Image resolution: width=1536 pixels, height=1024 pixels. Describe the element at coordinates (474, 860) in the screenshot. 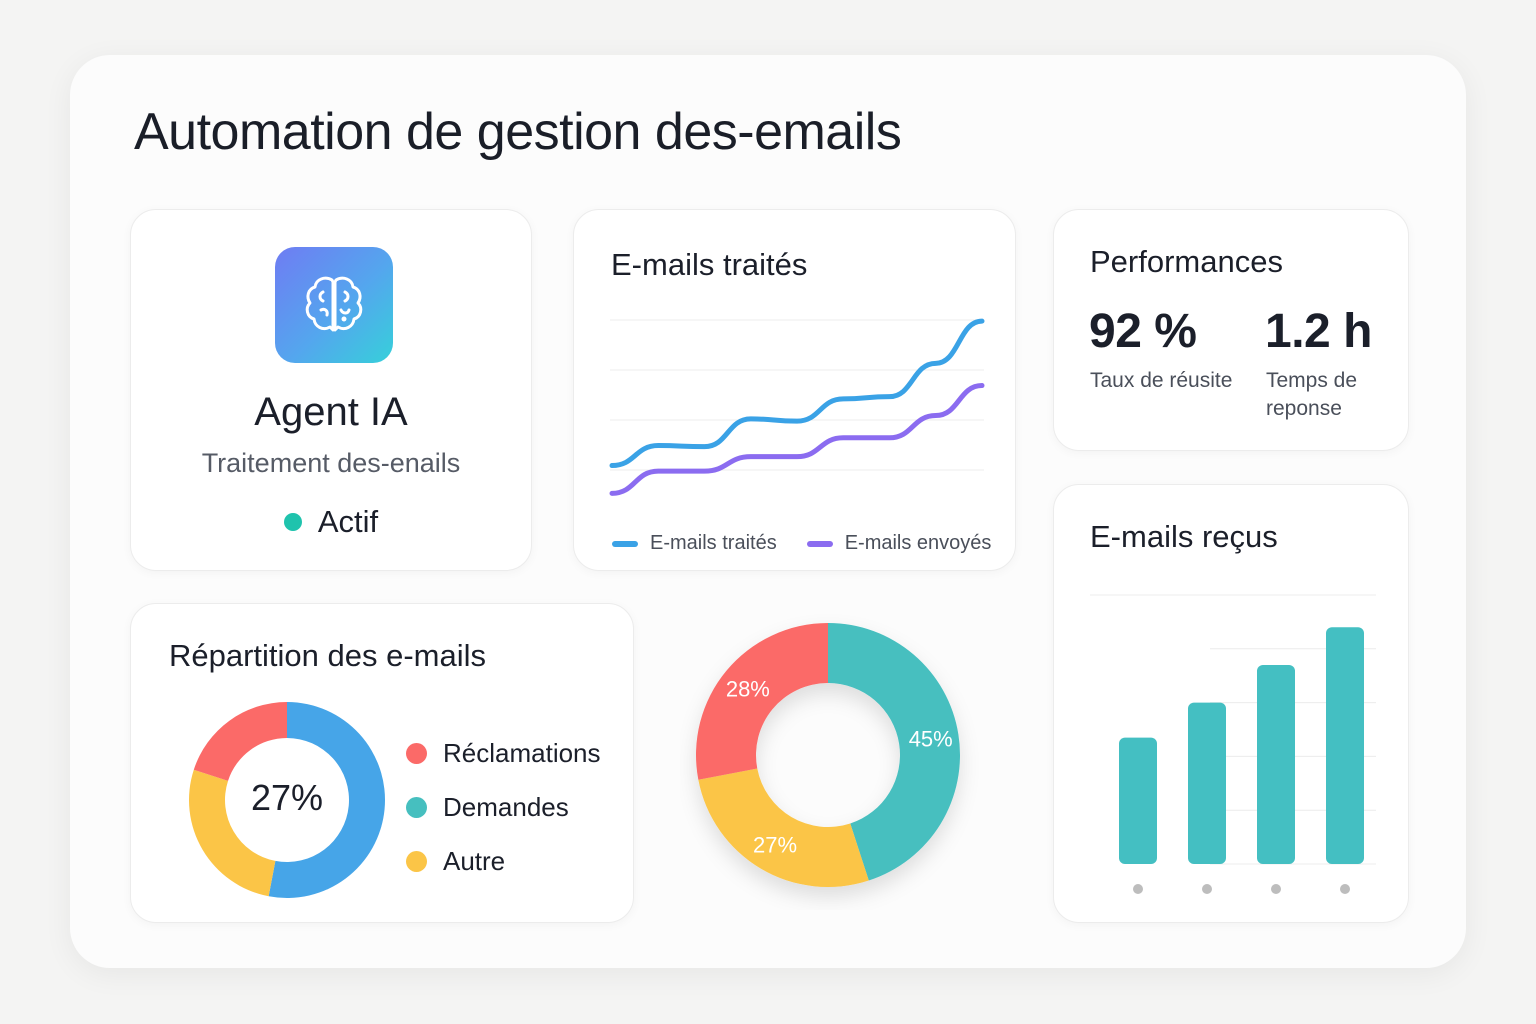

I see `legend-label-autre: Autre` at that location.